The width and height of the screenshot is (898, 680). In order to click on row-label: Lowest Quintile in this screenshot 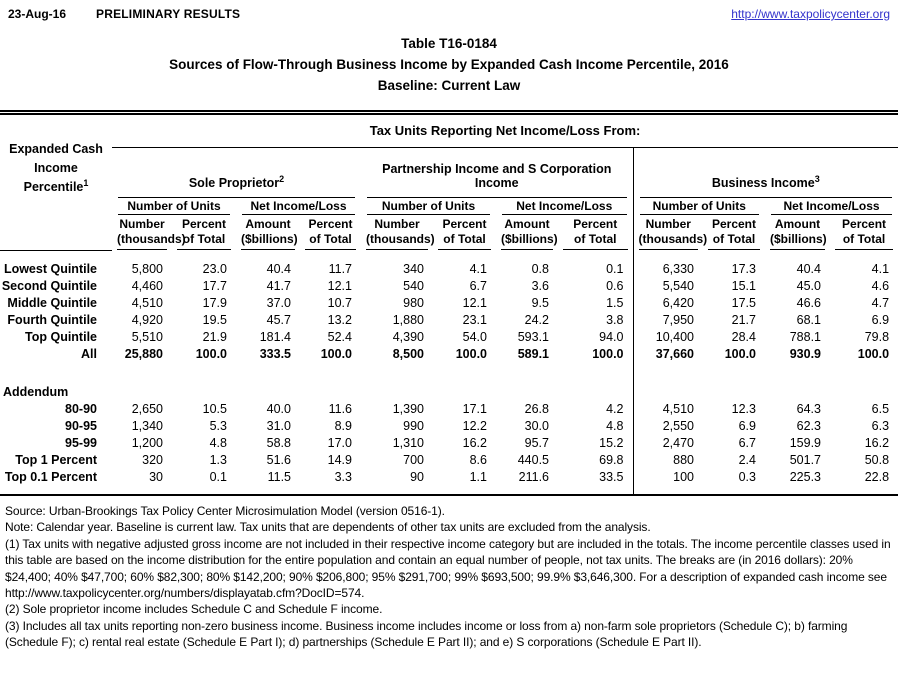, I will do `click(50, 268)`.